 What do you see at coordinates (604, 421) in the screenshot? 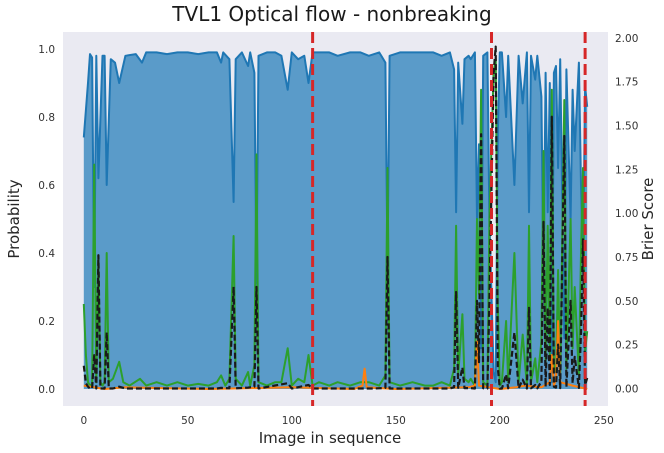
I see `x-tick-label: 250` at bounding box center [604, 421].